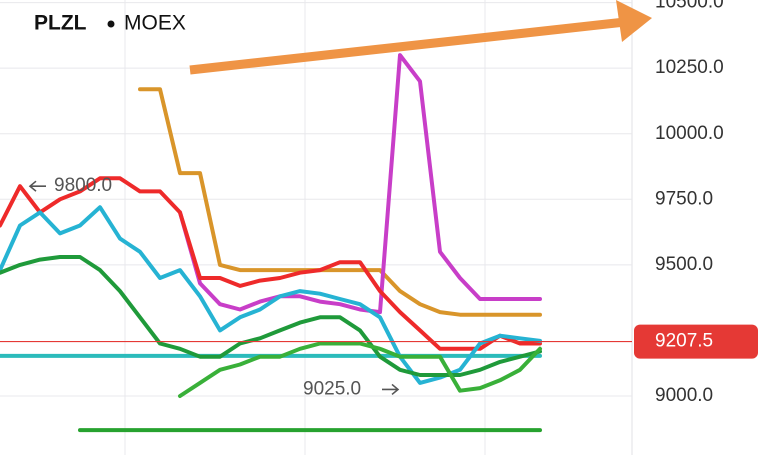  Describe the element at coordinates (684, 198) in the screenshot. I see `y-tick-label: 9750.0` at that location.